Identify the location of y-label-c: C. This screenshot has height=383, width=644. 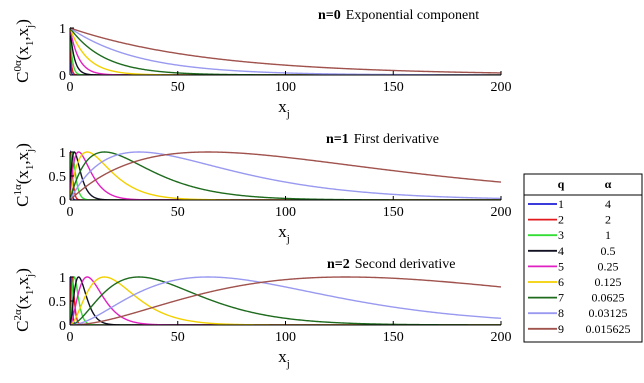
(22, 77).